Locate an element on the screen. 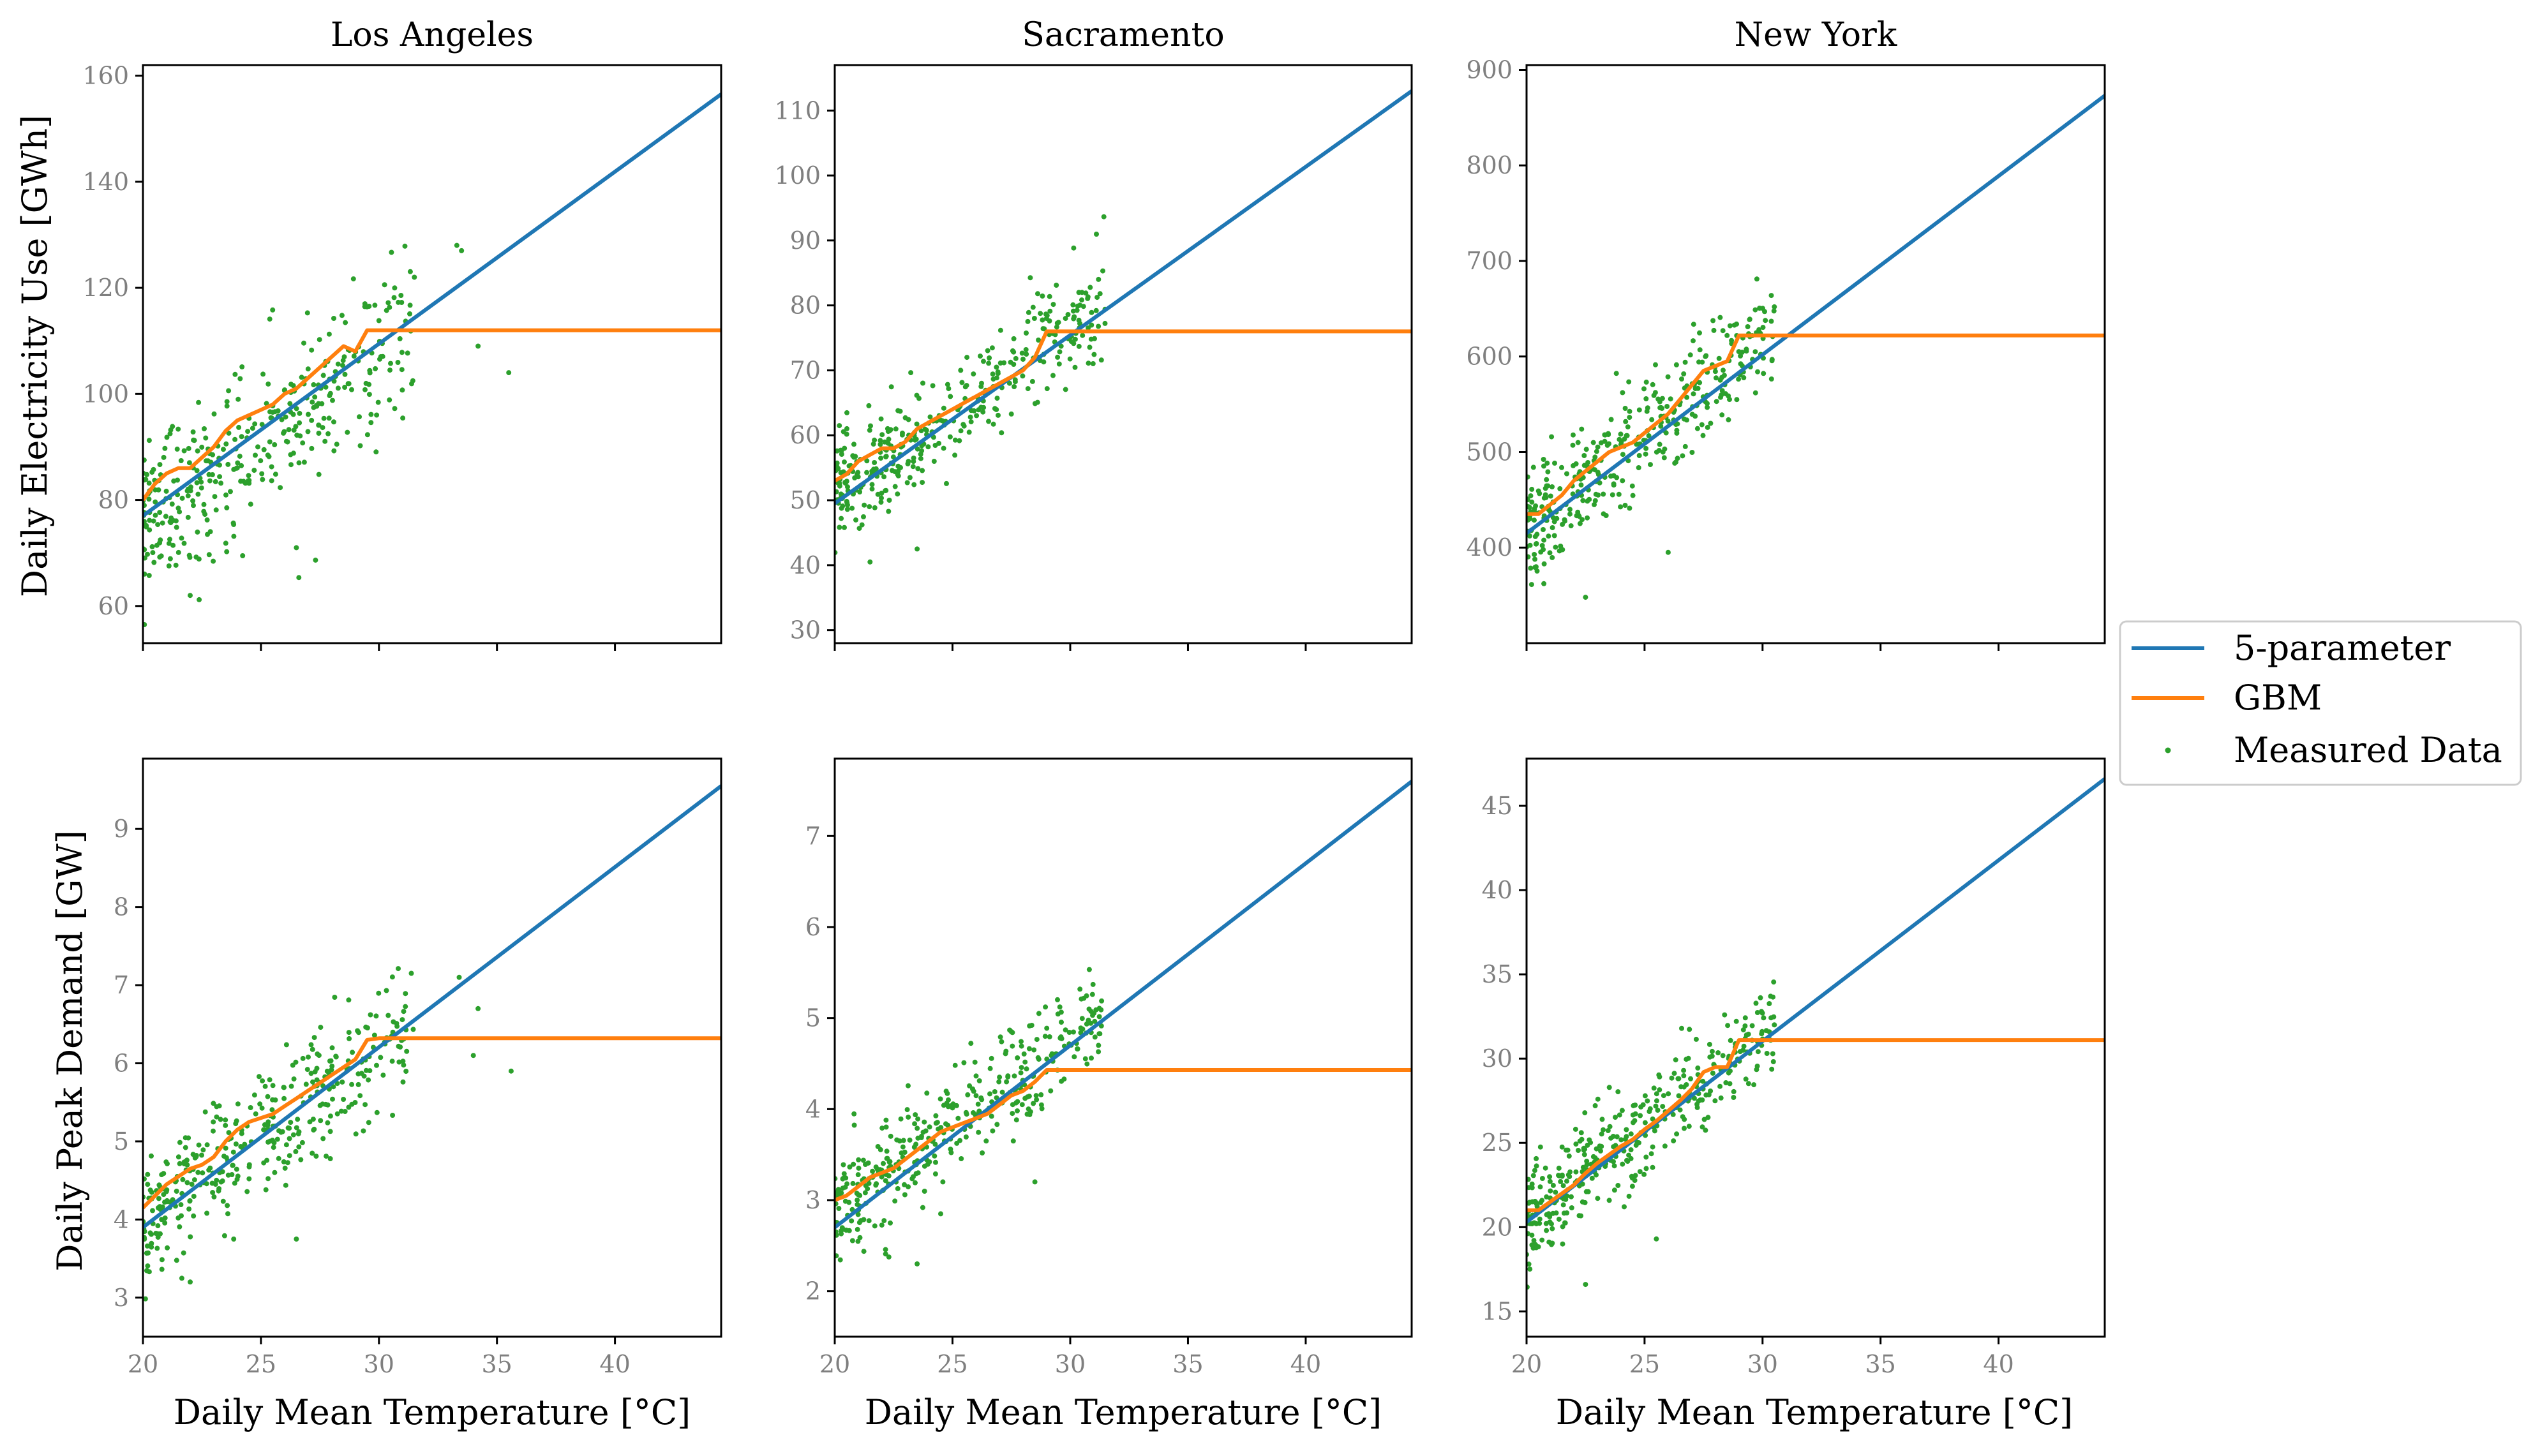 This screenshot has height=1456, width=2540. panel-new-york-peak: 15 20 25 30 35 40 45 20 25 30 35 40 is located at coordinates (1794, 1067).